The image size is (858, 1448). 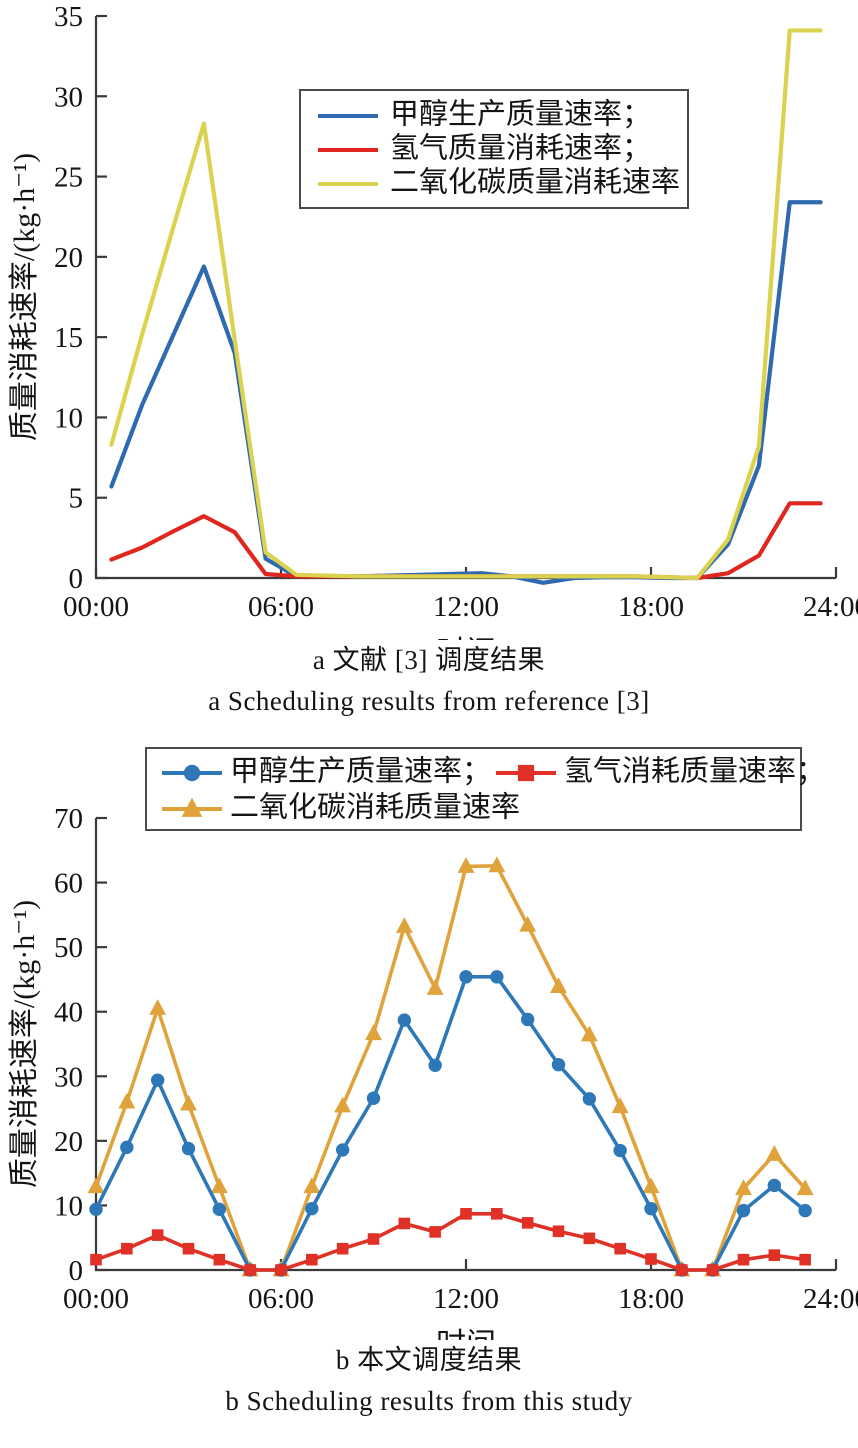 I want to click on y-tick-label: 35, so click(x=68, y=17).